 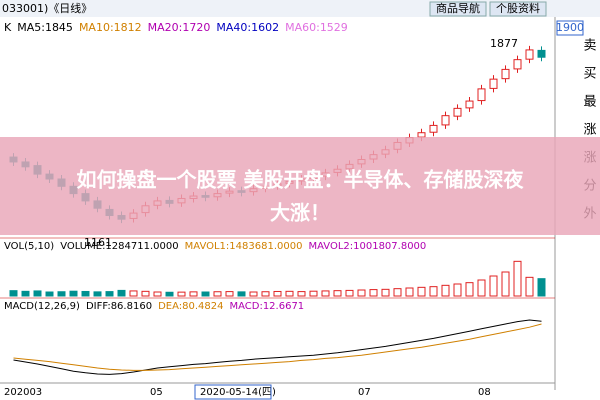 I want to click on high-annotation: 1877, so click(x=504, y=43).